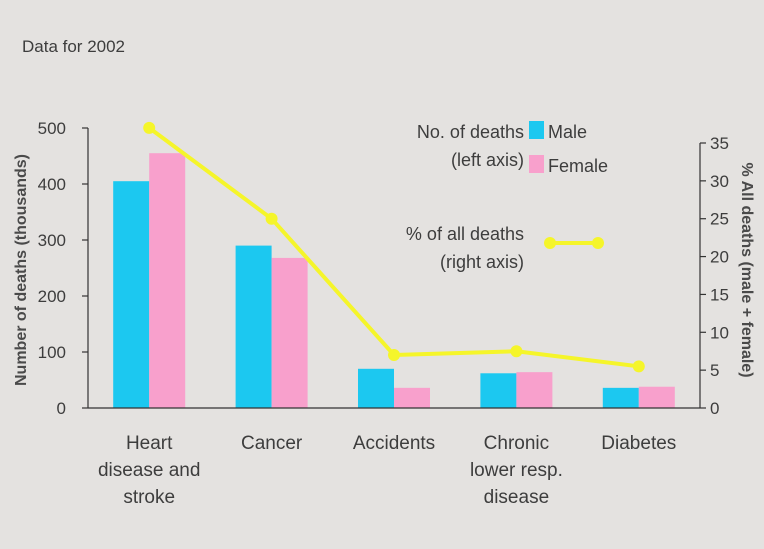 Image resolution: width=764 pixels, height=549 pixels. I want to click on category-label: Diabetes, so click(638, 443).